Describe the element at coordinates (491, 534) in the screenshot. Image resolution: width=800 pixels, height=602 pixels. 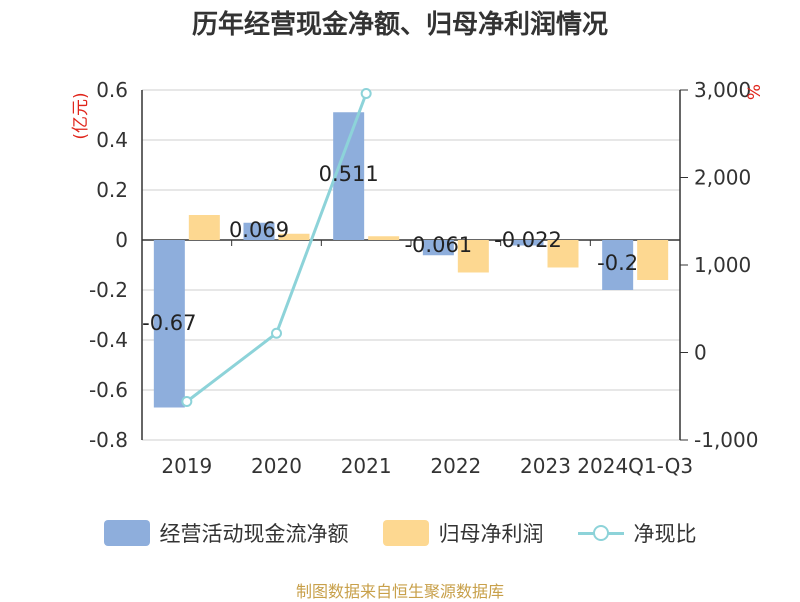
I see `legend-label-net-profit: 归母净利润` at that location.